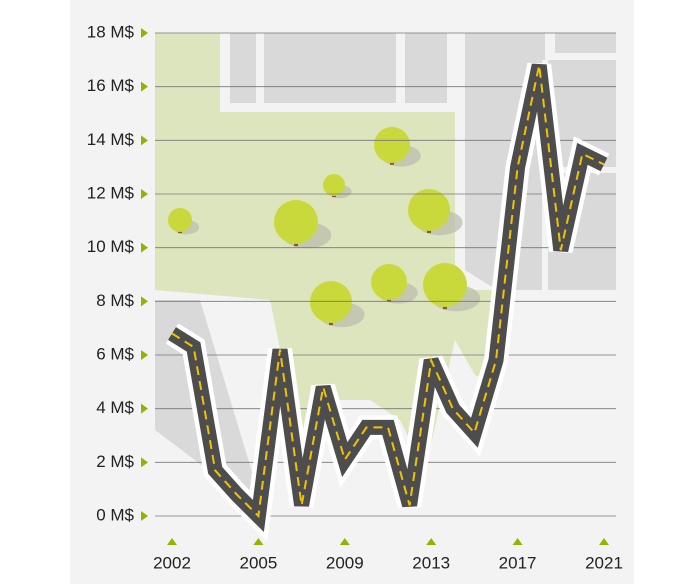 The width and height of the screenshot is (694, 584). Describe the element at coordinates (111, 246) in the screenshot. I see `y-tick-label: 10 M$` at that location.